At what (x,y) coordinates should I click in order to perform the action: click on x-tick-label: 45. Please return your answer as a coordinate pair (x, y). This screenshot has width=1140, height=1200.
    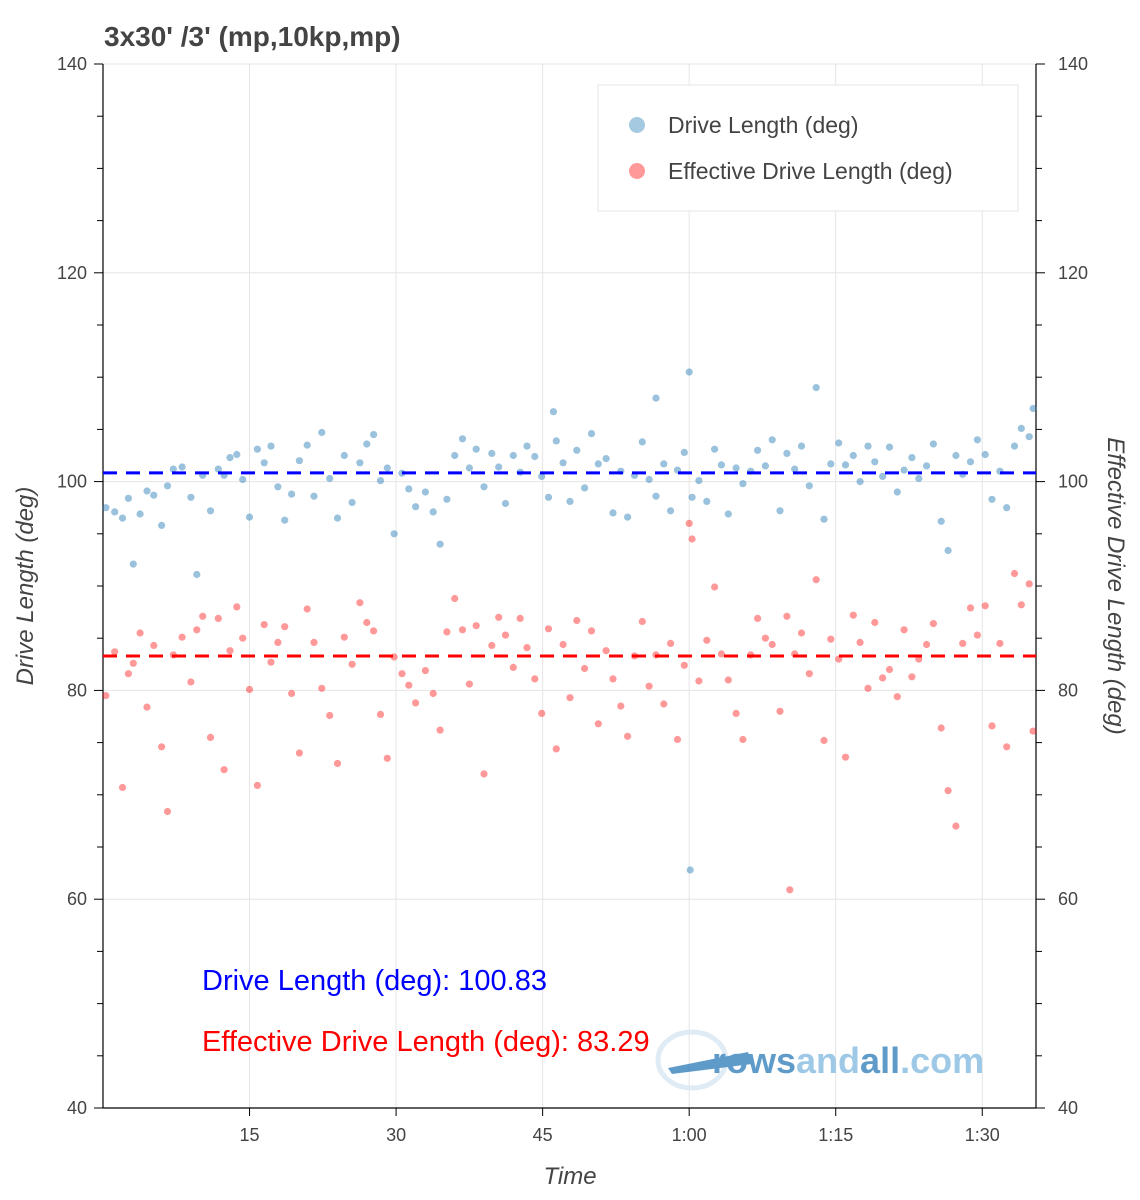
    Looking at the image, I should click on (543, 1135).